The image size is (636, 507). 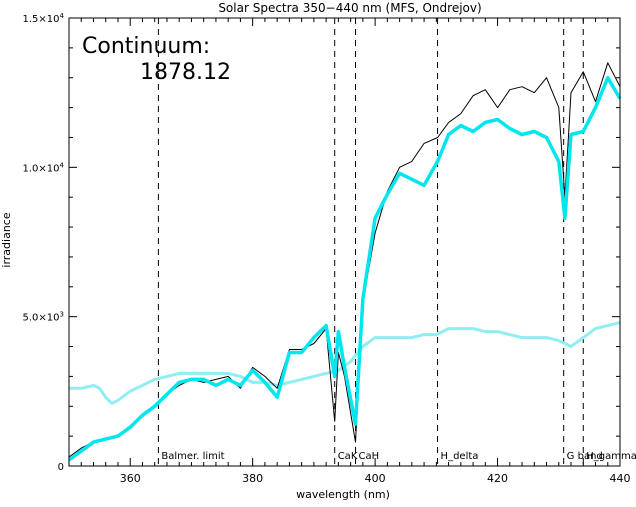 I want to click on x-tick-label: 400, so click(x=375, y=478).